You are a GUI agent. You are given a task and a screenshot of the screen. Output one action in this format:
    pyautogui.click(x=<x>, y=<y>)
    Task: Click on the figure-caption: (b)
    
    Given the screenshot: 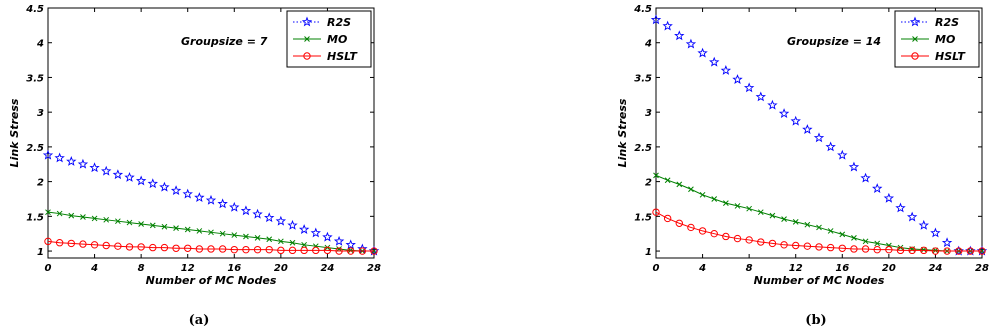 What is the action you would take?
    pyautogui.click(x=815, y=320)
    